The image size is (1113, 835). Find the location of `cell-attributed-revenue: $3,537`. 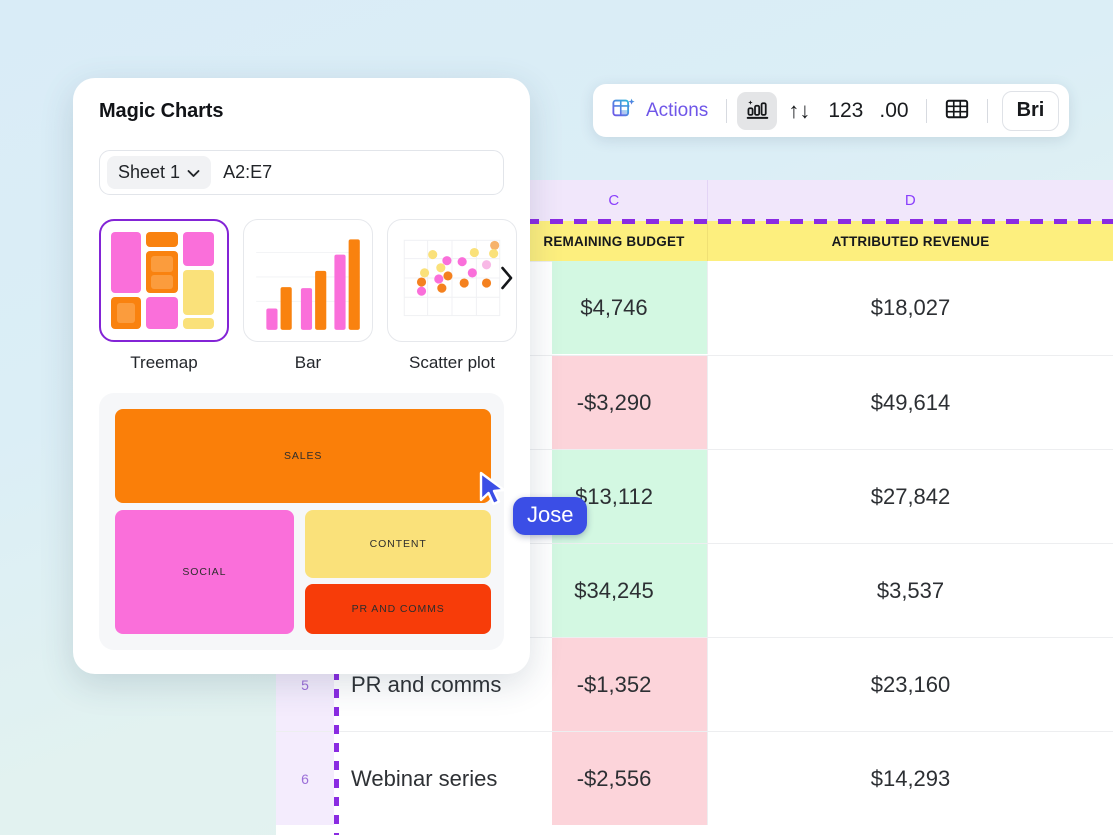

cell-attributed-revenue: $3,537 is located at coordinates (910, 590).